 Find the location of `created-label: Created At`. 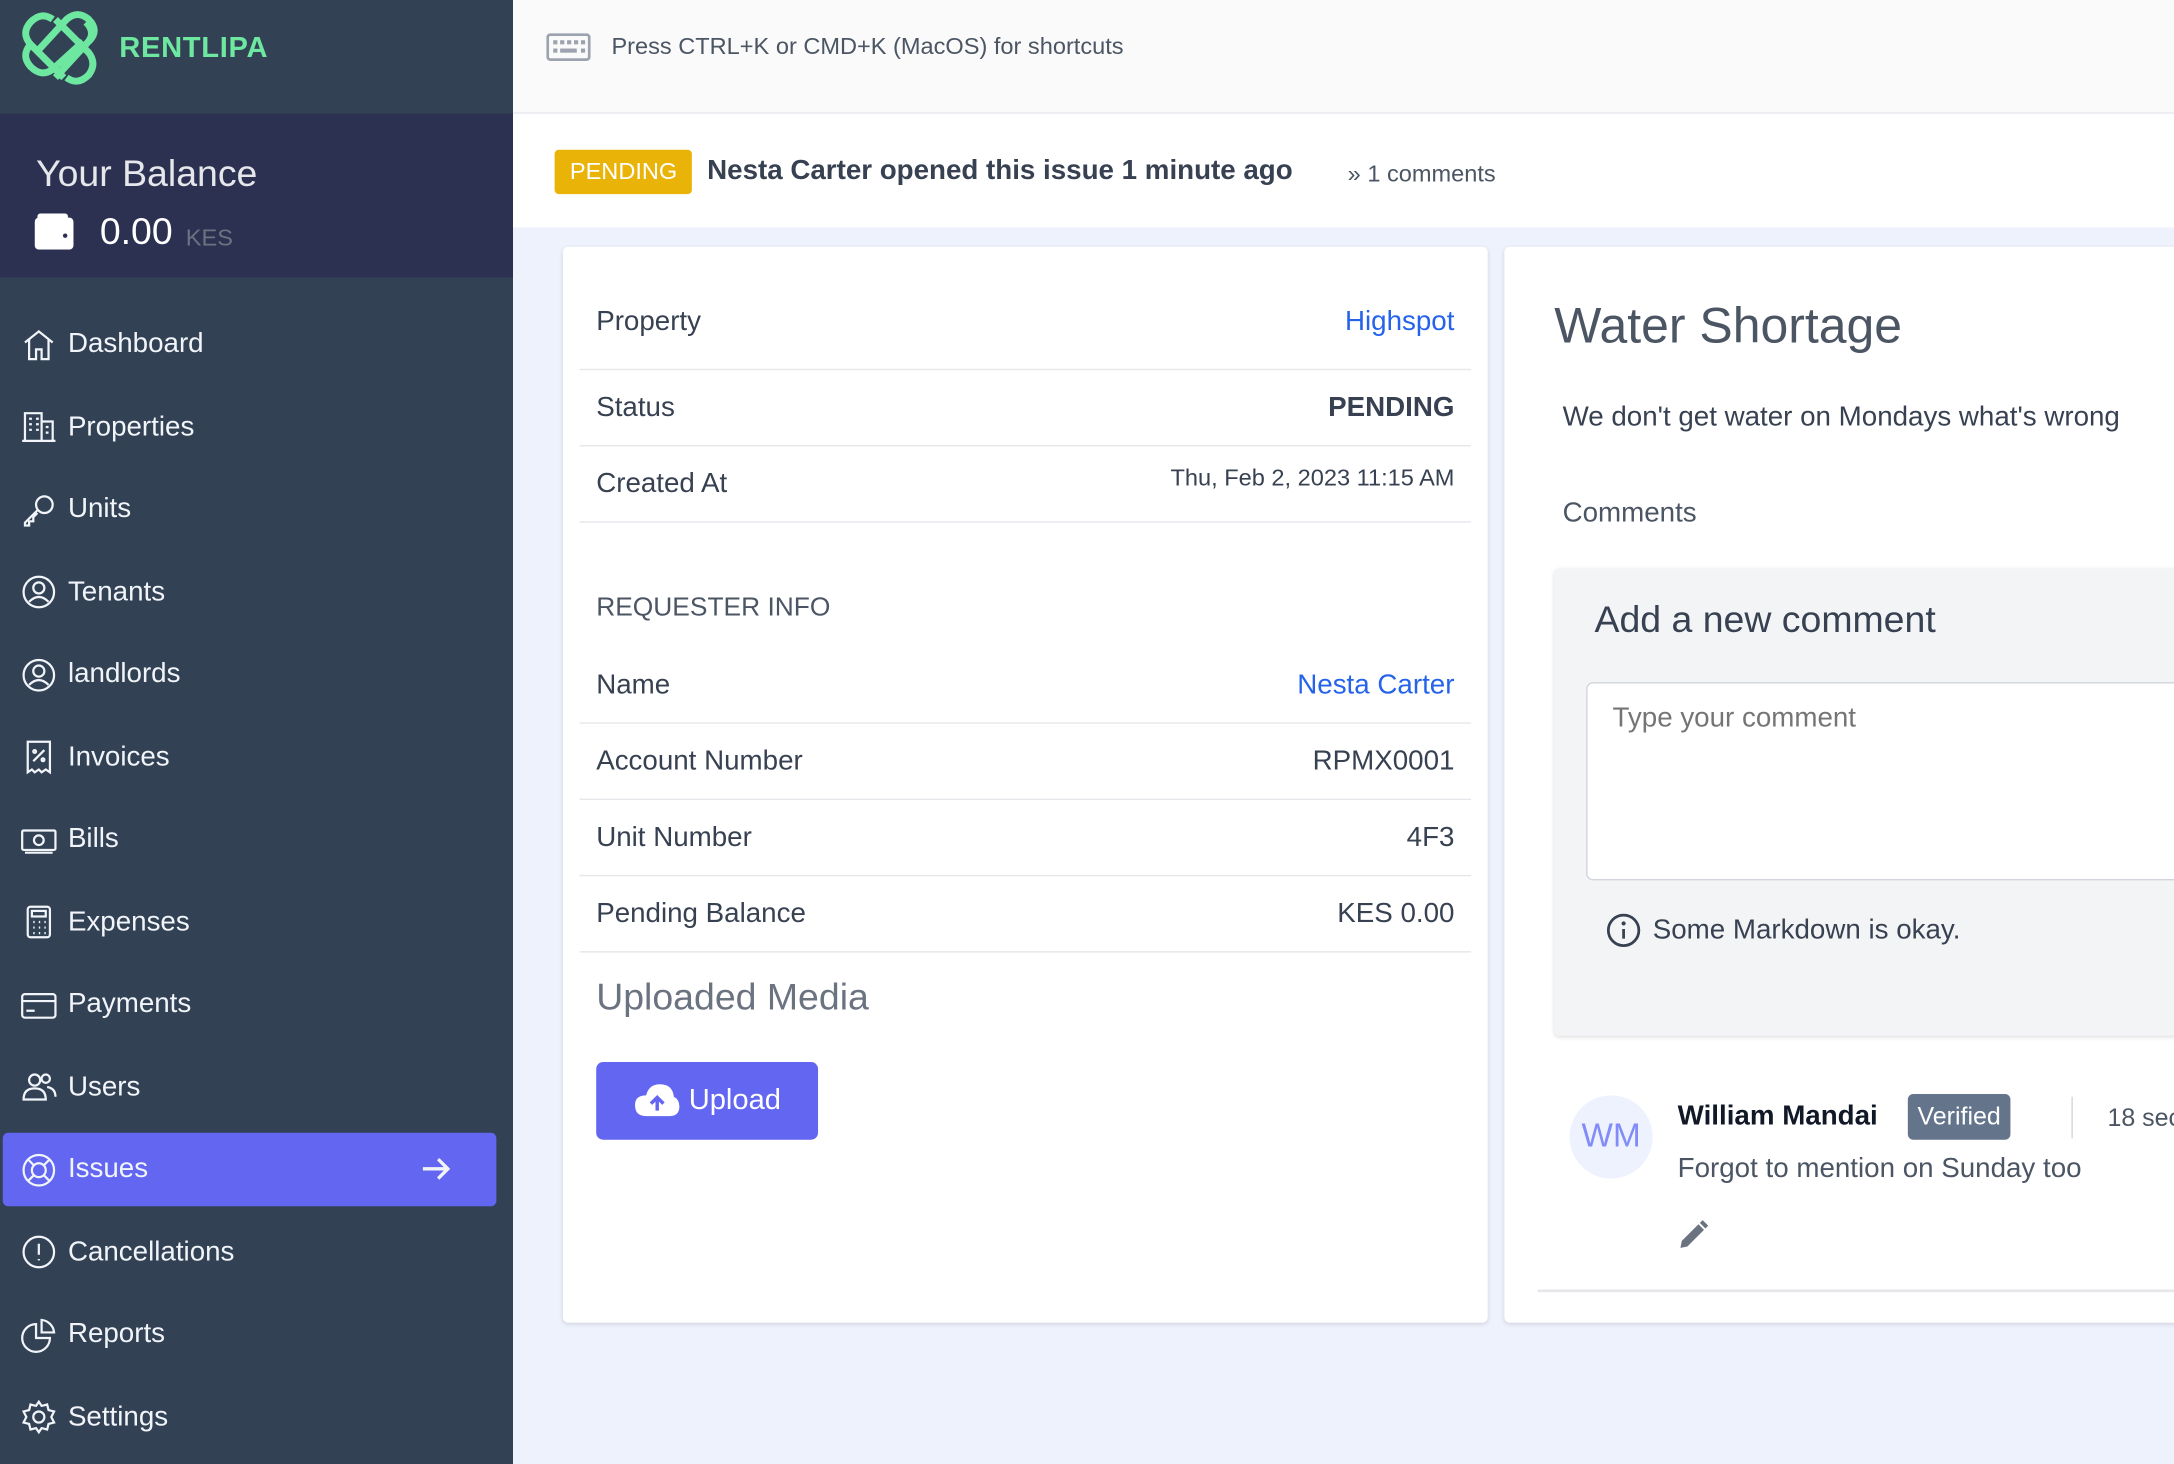

created-label: Created At is located at coordinates (662, 483).